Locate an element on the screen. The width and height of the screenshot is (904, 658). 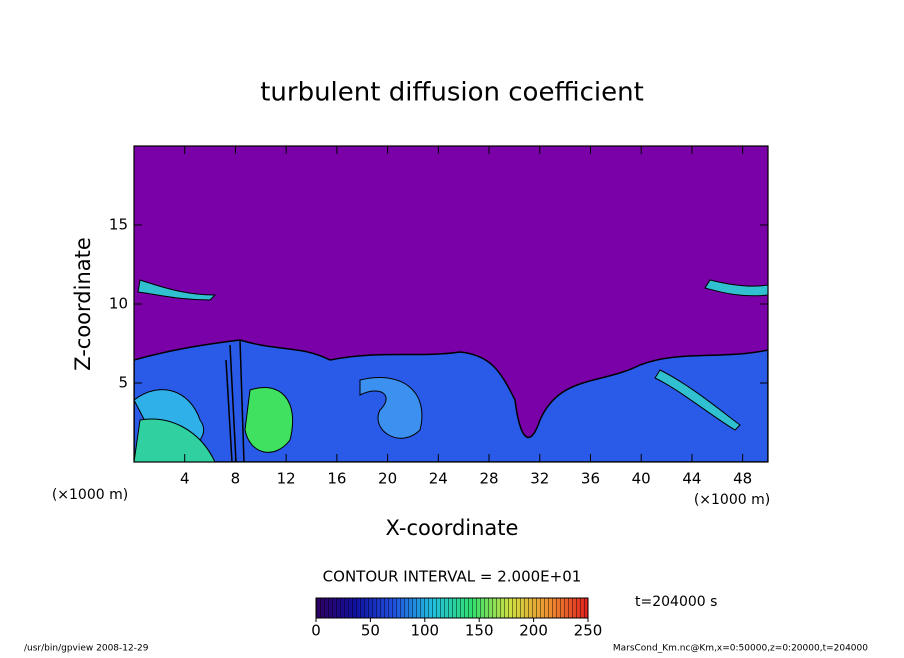
chart-title: turbulent diffusion coefficient is located at coordinates (452, 93).